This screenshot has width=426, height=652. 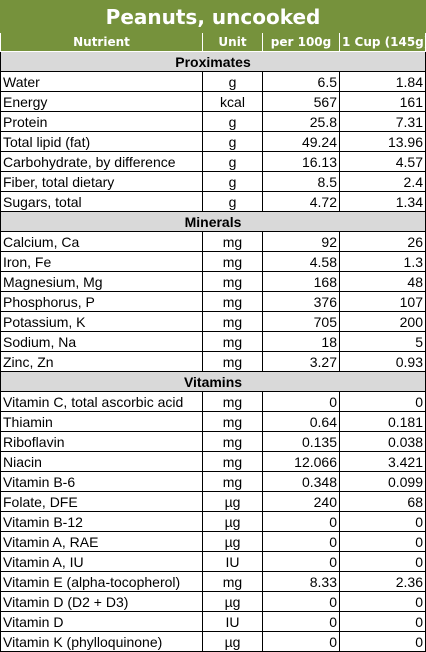 What do you see at coordinates (101, 321) in the screenshot?
I see `nutrient-name-cell: Potassium, K` at bounding box center [101, 321].